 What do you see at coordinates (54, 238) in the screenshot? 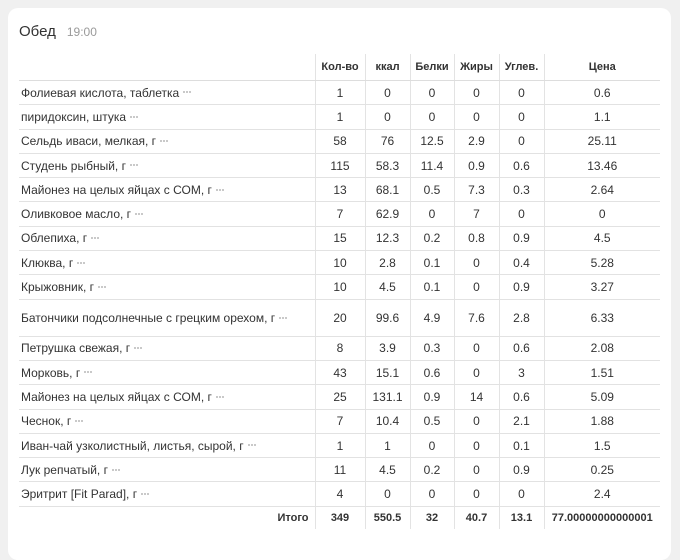
I see `food-name: Облепиха, г` at bounding box center [54, 238].